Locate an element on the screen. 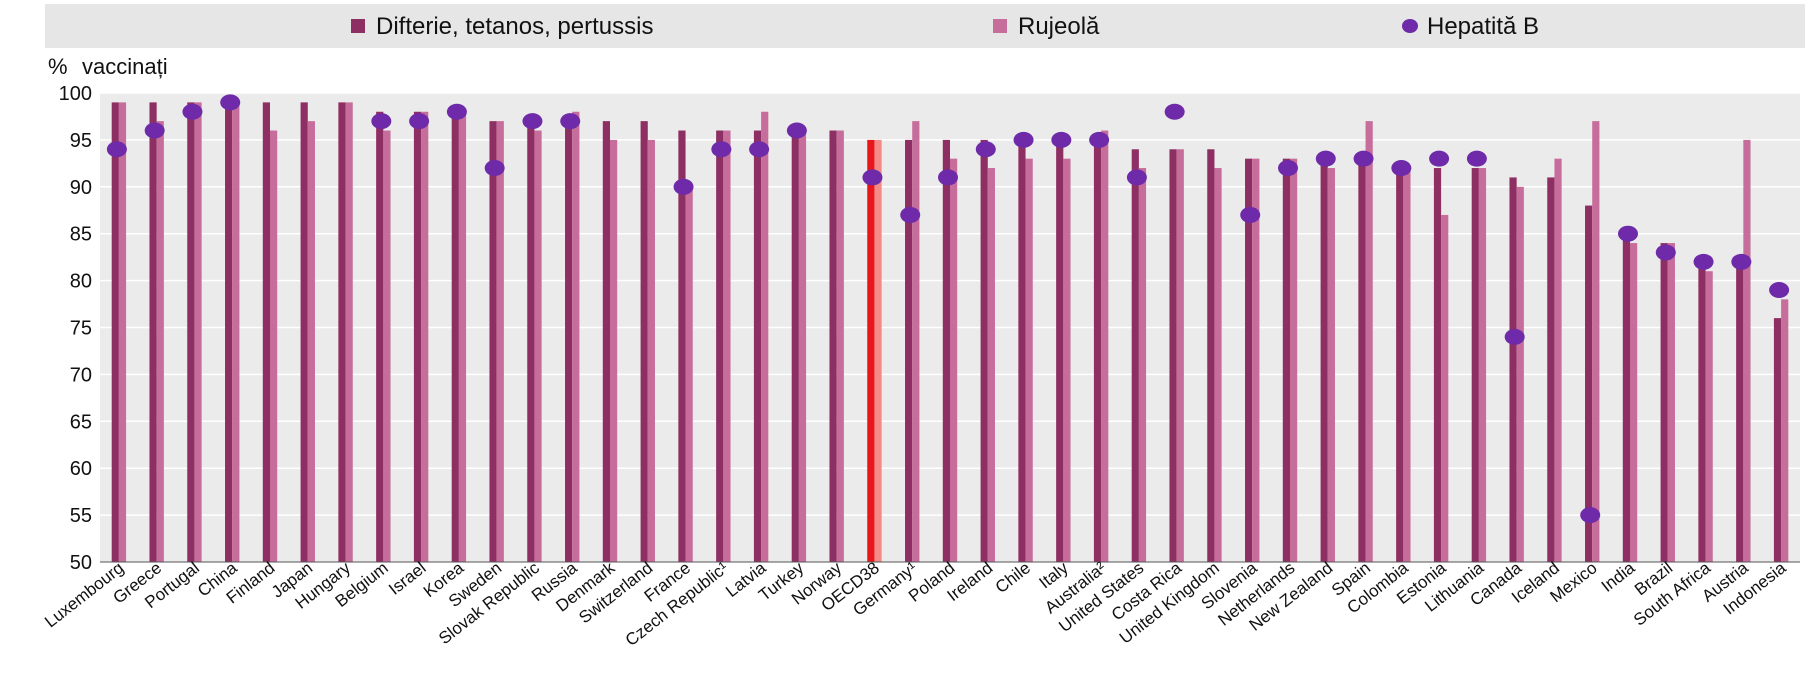  y-tick-label: 85 is located at coordinates (81, 235).